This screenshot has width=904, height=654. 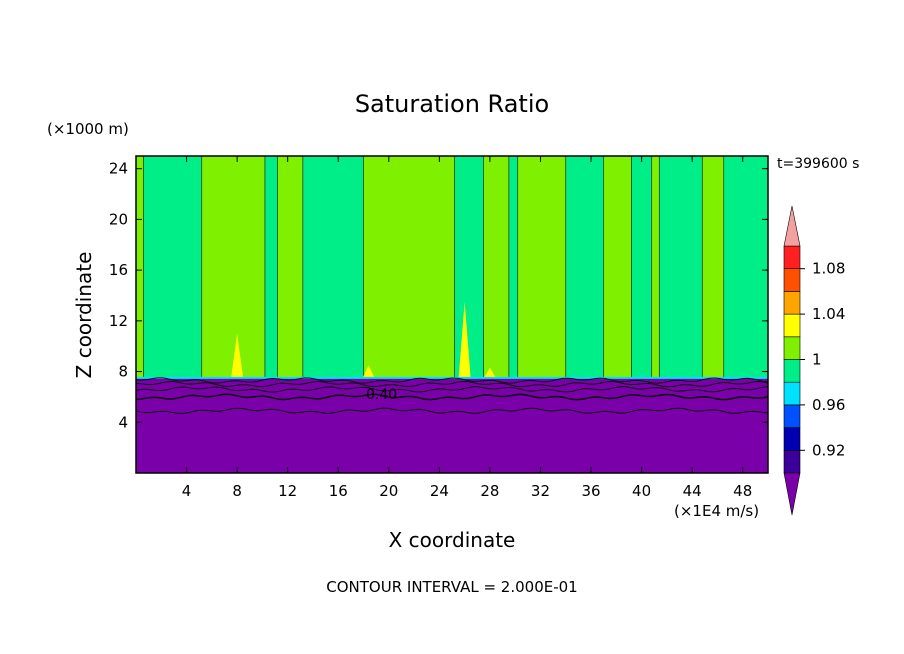 I want to click on x-tick-label: 40, so click(x=641, y=491).